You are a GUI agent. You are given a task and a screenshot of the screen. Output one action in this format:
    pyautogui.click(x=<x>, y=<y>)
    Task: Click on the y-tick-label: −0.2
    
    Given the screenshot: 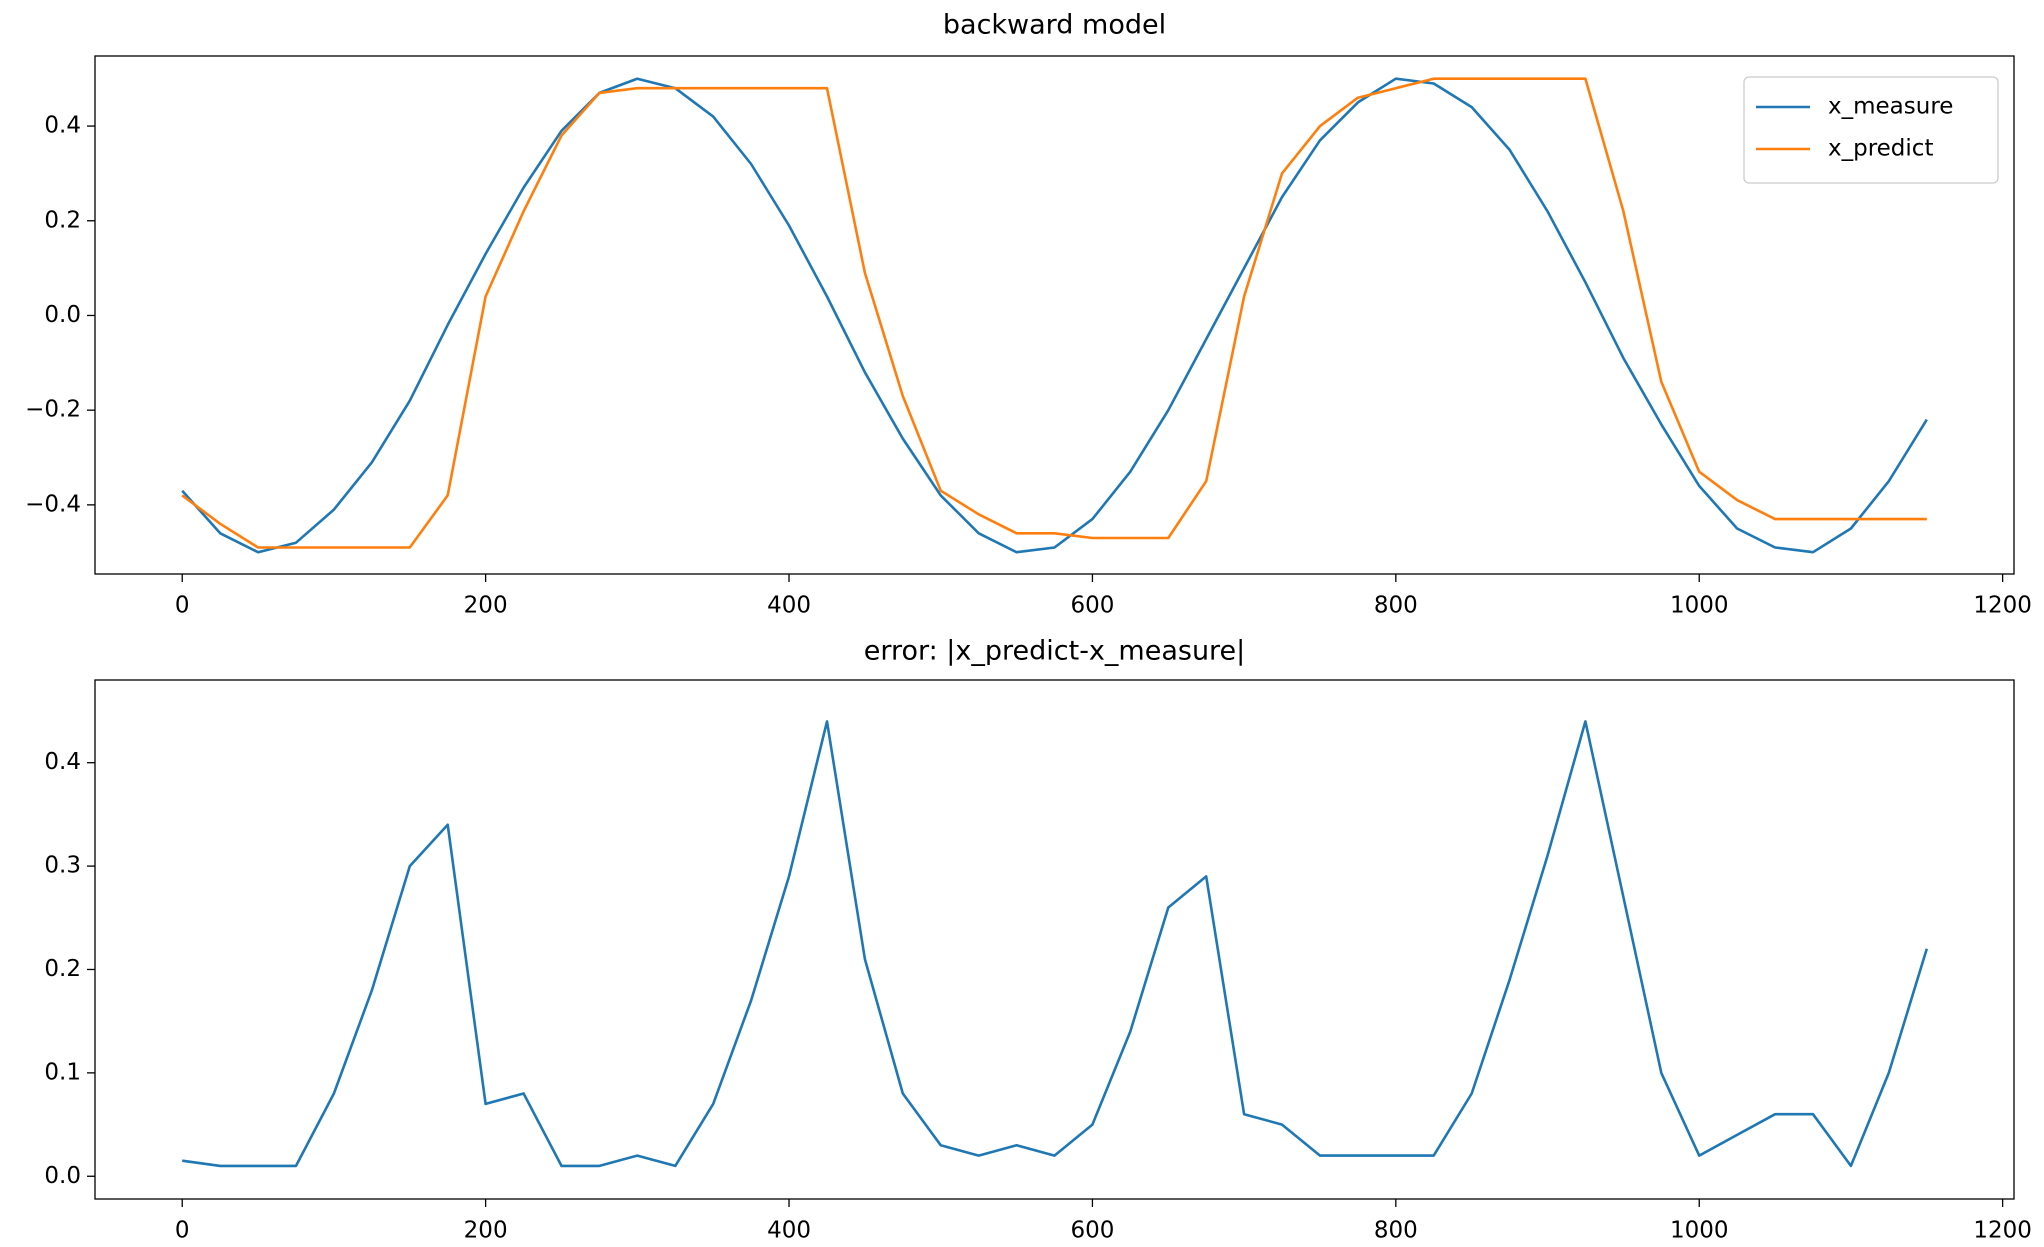 What is the action you would take?
    pyautogui.click(x=53, y=410)
    